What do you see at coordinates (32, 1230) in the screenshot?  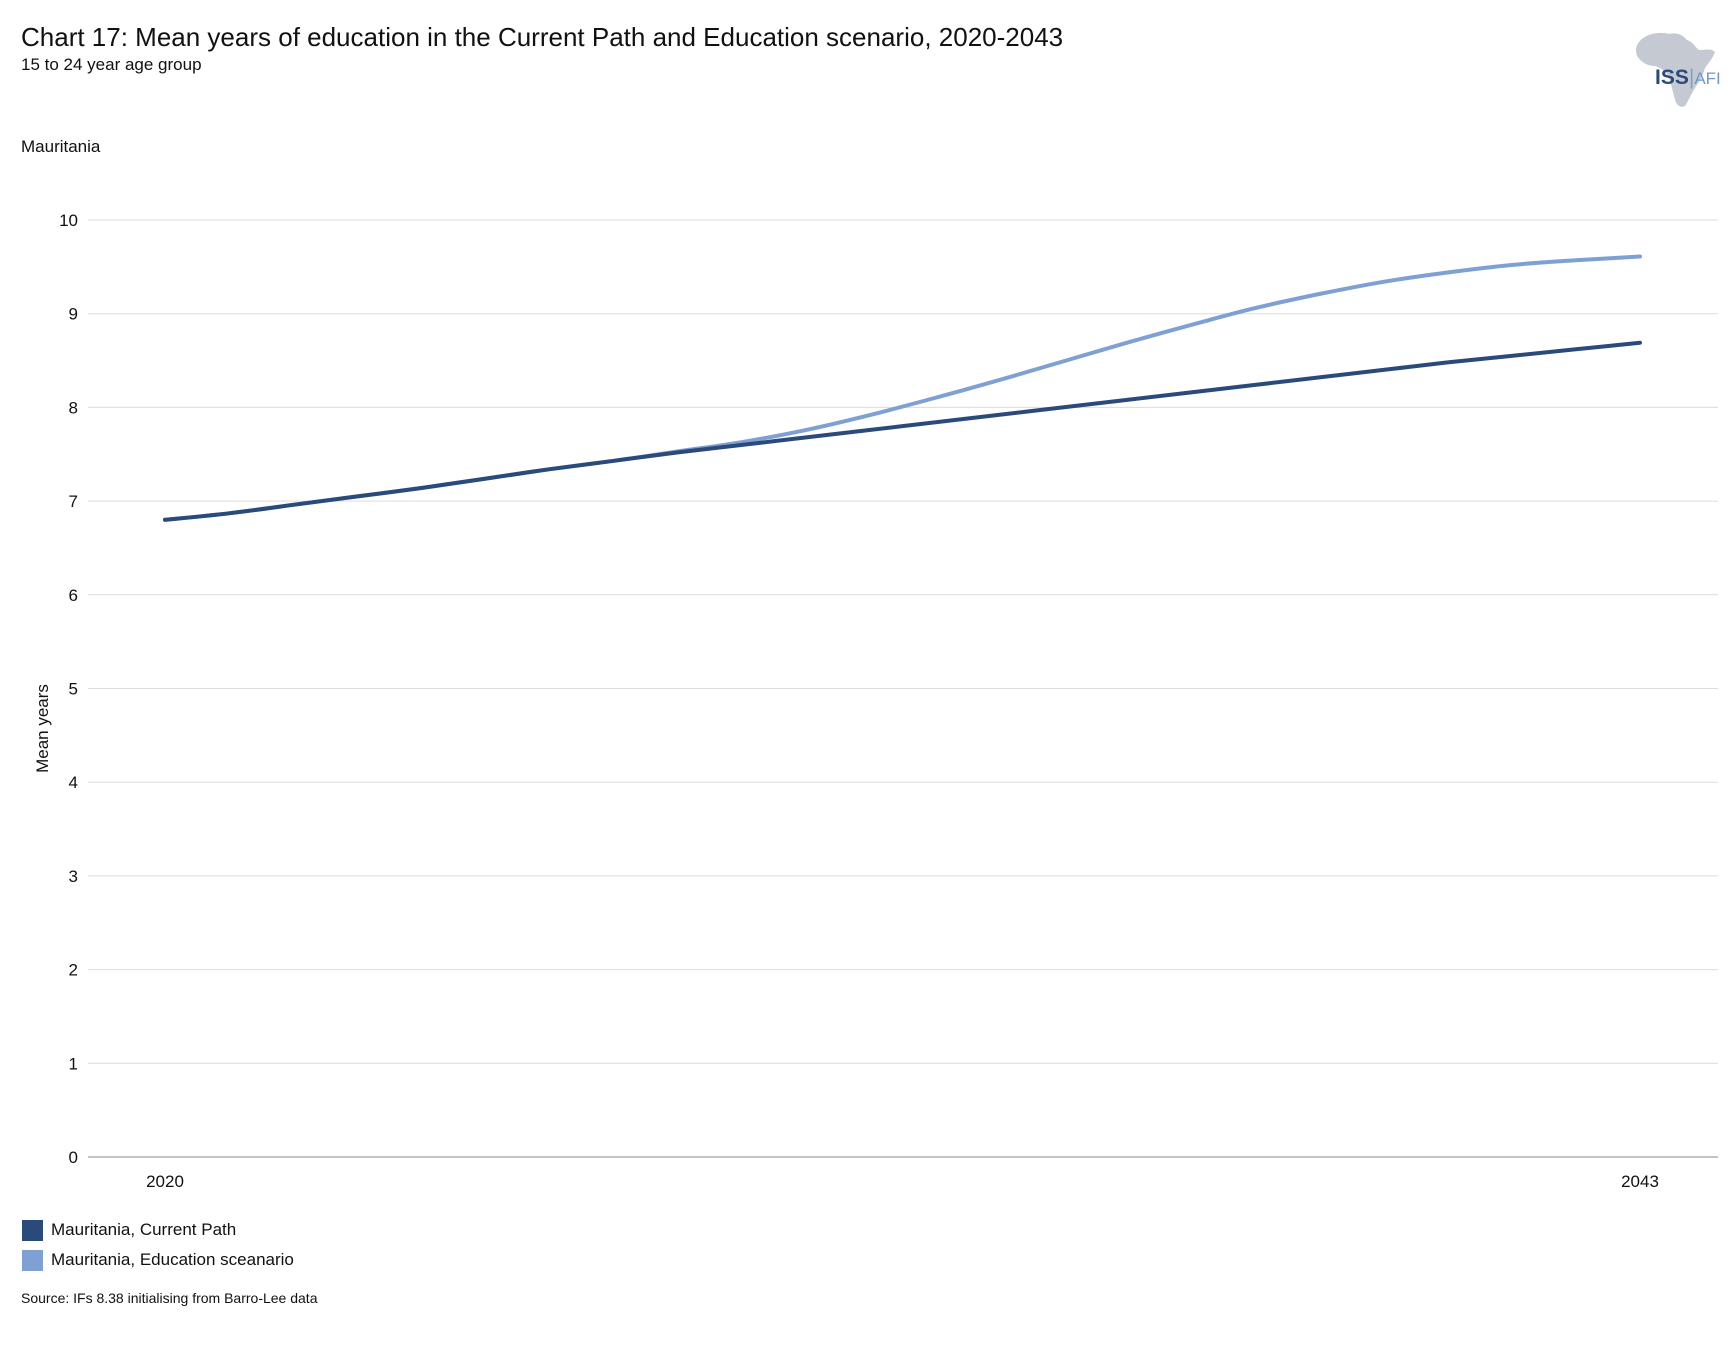 I see `legend-swatch-current-path` at bounding box center [32, 1230].